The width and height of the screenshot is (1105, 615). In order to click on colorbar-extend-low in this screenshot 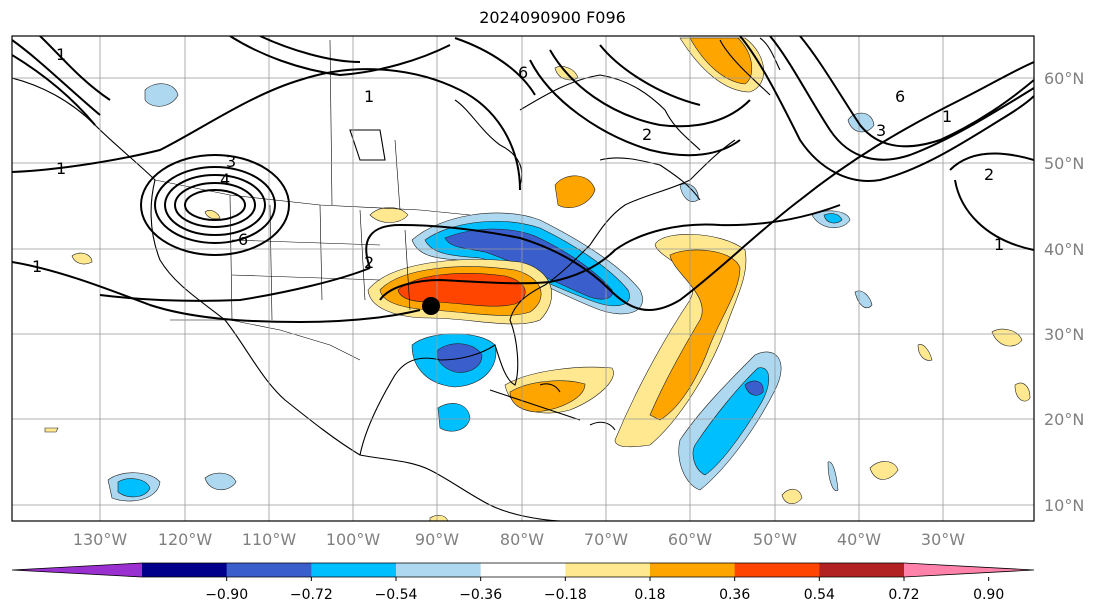, I will do `click(77, 570)`.